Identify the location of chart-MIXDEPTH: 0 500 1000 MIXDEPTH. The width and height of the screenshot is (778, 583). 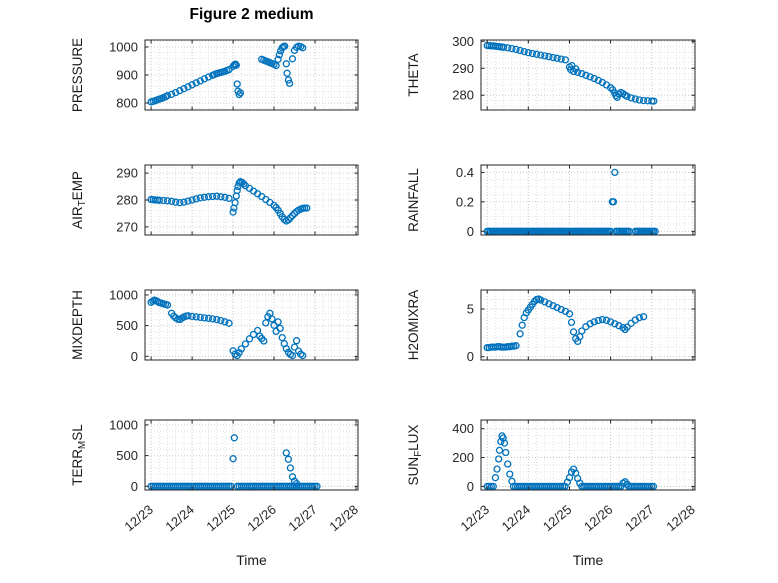
(214, 325).